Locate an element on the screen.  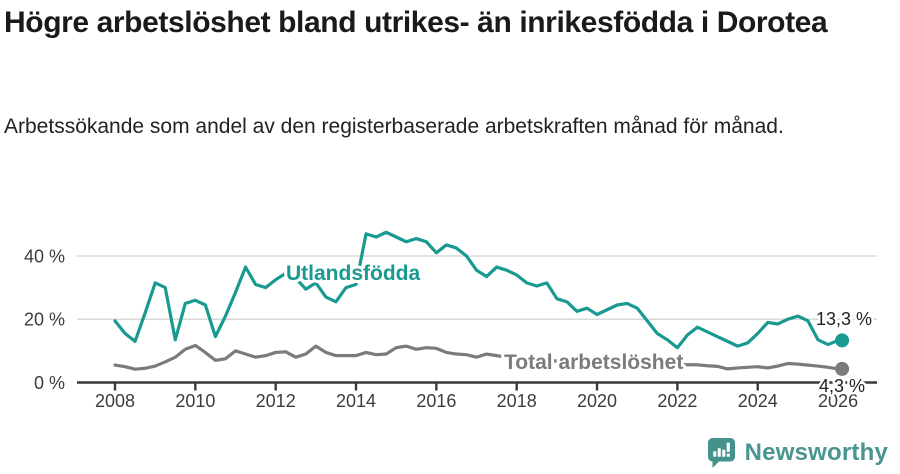
x-tick-label-2024: 2024 is located at coordinates (758, 401).